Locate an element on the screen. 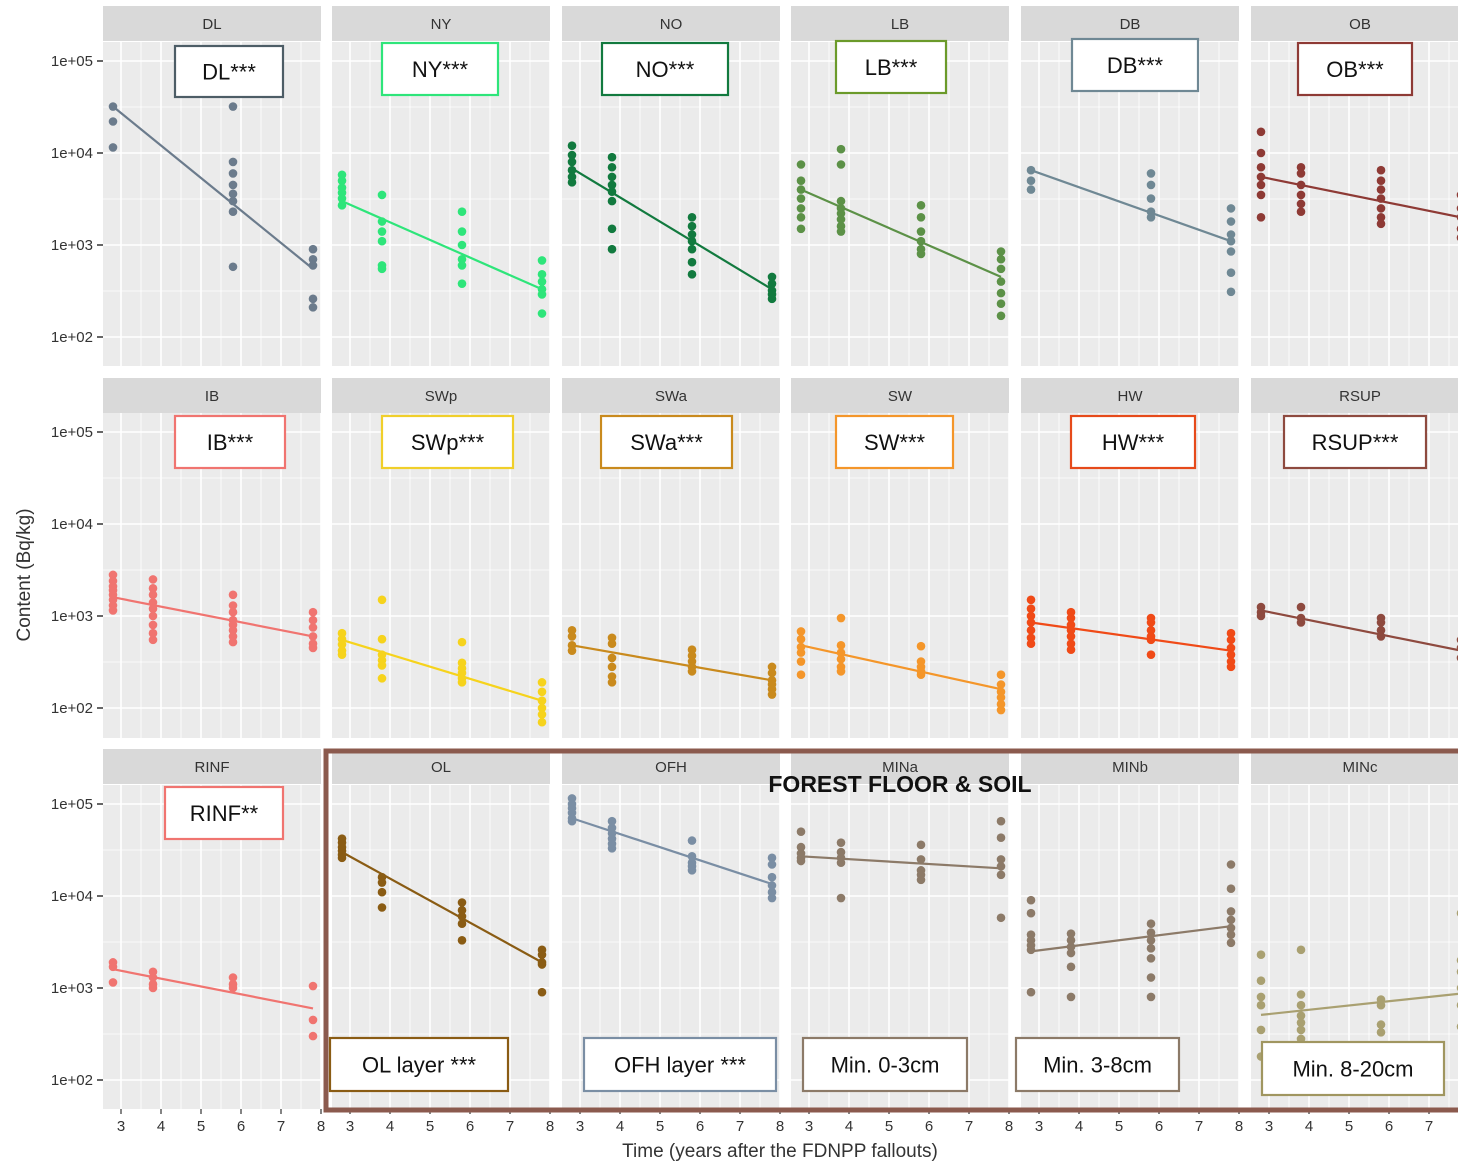 Image resolution: width=1458 pixels, height=1161 pixels. group-title: FOREST FLOOR & SOIL is located at coordinates (899, 784).